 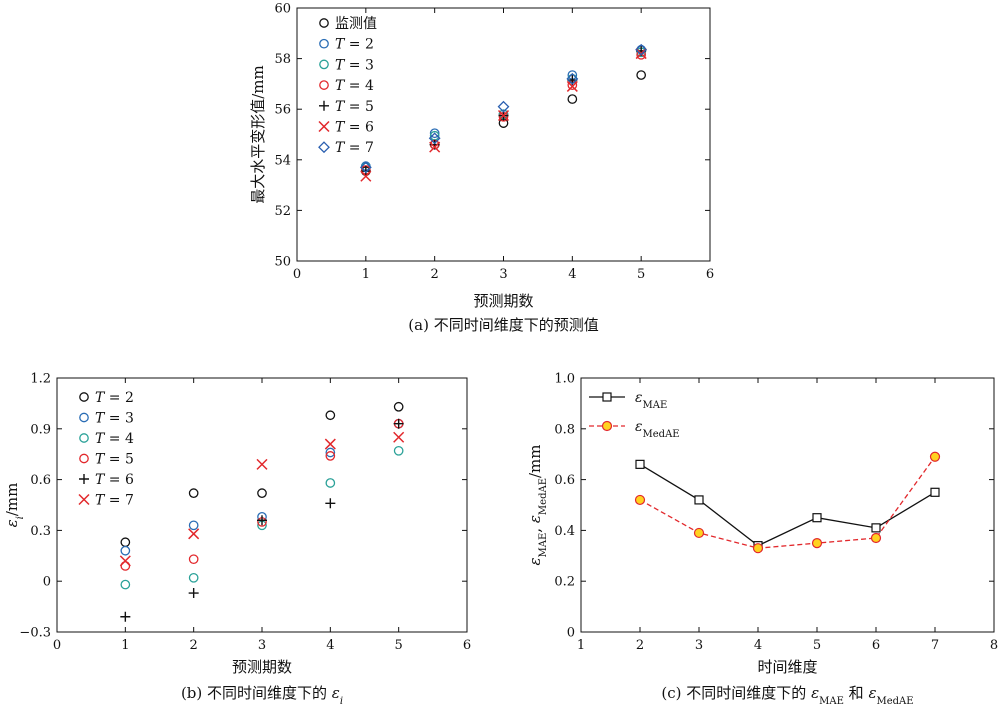 I want to click on figure-caption: (a) 不同时间维度下的预测值, so click(x=503, y=325).